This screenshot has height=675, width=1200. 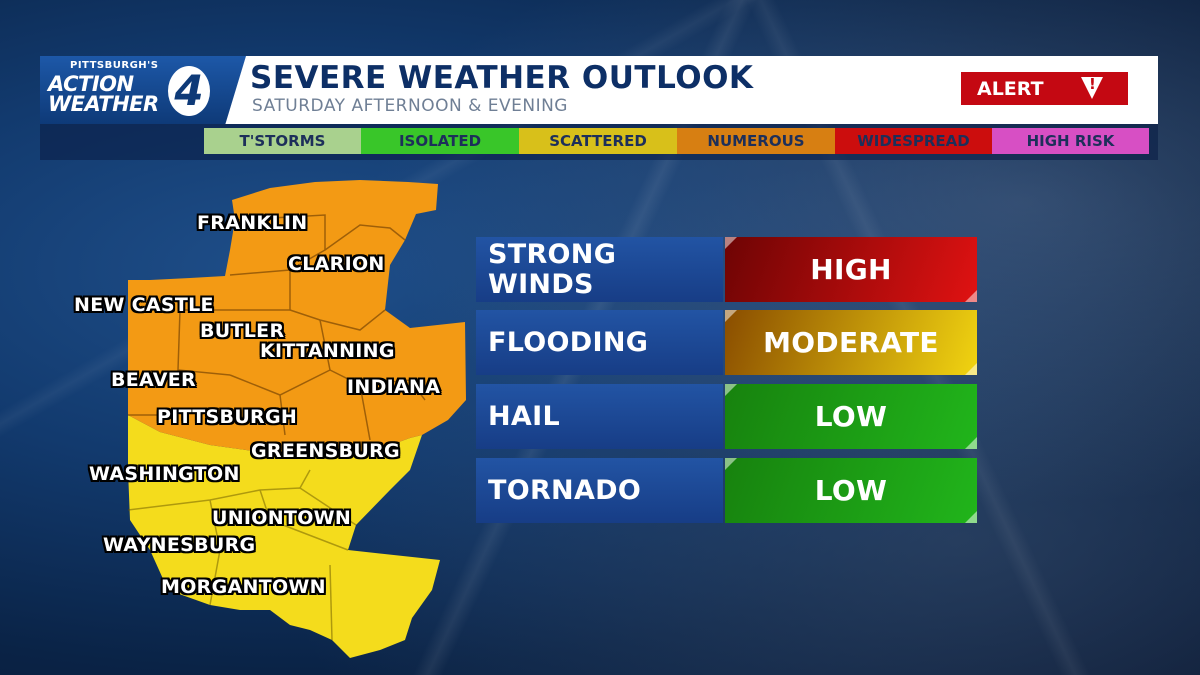 I want to click on risk-category: FLOODING, so click(x=599, y=342).